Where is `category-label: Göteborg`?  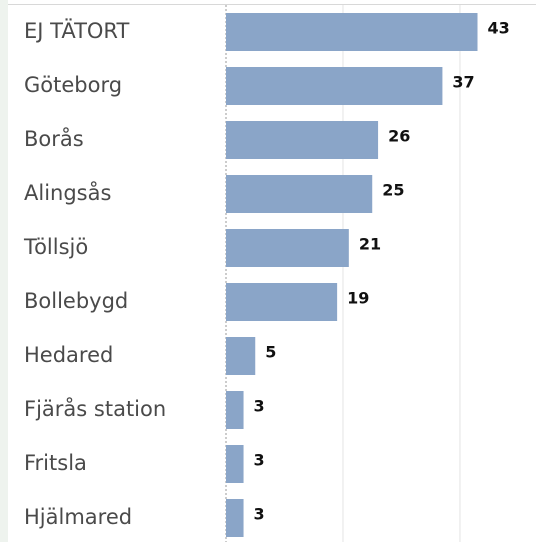
category-label: Göteborg is located at coordinates (73, 85).